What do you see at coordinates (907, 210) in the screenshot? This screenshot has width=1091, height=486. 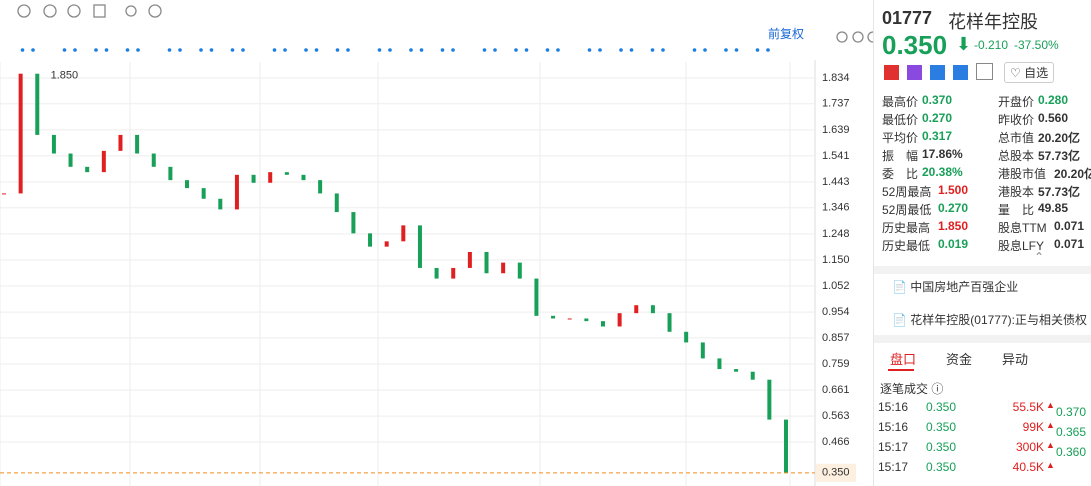 I see `stat-label: 52周最低` at bounding box center [907, 210].